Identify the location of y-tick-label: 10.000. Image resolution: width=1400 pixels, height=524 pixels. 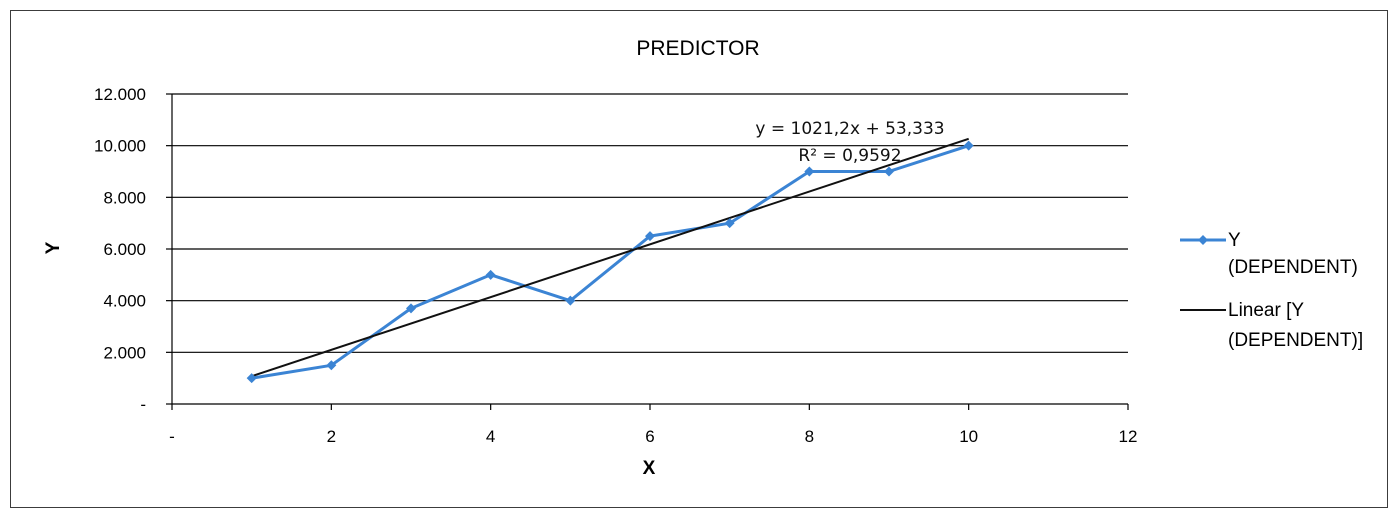
(120, 146).